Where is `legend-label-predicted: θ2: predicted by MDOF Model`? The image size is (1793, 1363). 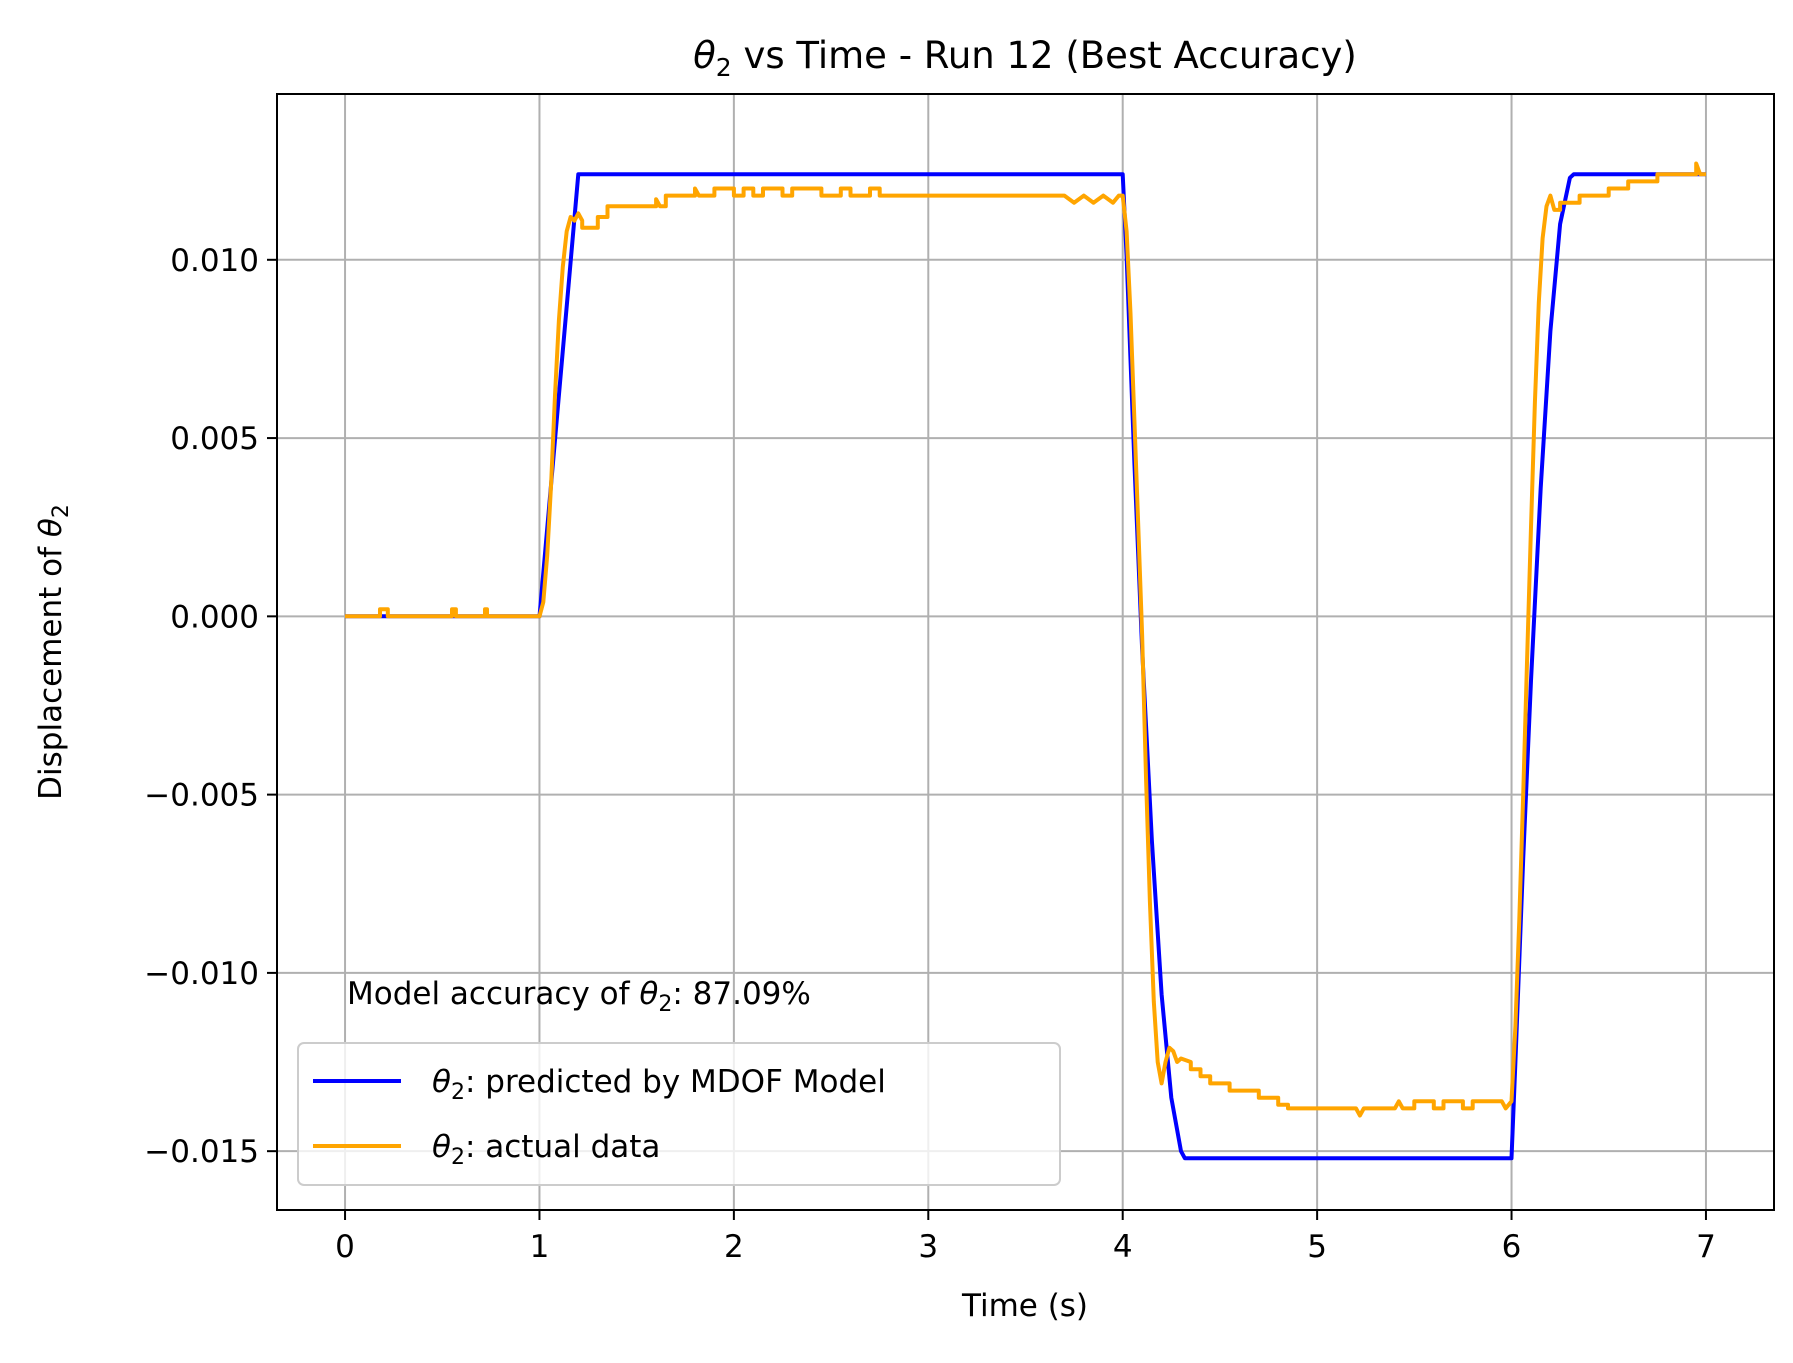 legend-label-predicted: θ2: predicted by MDOF Model is located at coordinates (659, 1084).